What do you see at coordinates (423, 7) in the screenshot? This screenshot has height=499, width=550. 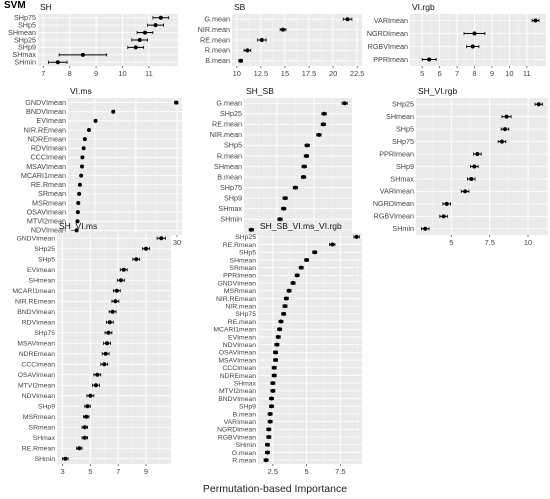 I see `panel-title: VI.rgb` at bounding box center [423, 7].